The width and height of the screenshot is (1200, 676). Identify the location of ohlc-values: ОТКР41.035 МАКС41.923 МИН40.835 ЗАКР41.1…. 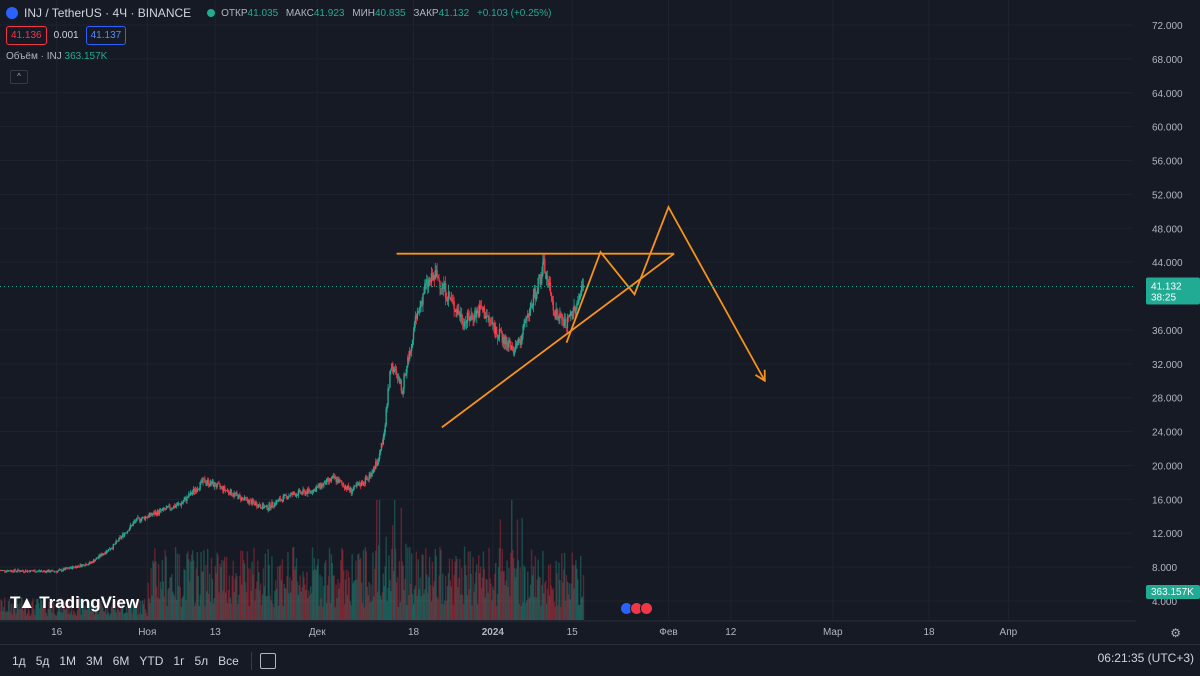
(386, 13).